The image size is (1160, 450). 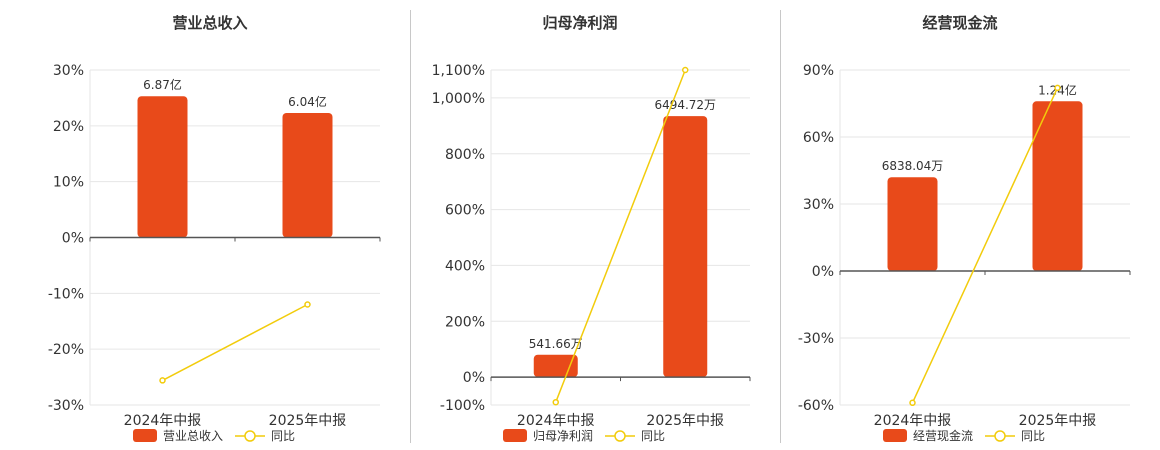 What do you see at coordinates (66, 294) in the screenshot?
I see `y-tick-label: -10%` at bounding box center [66, 294].